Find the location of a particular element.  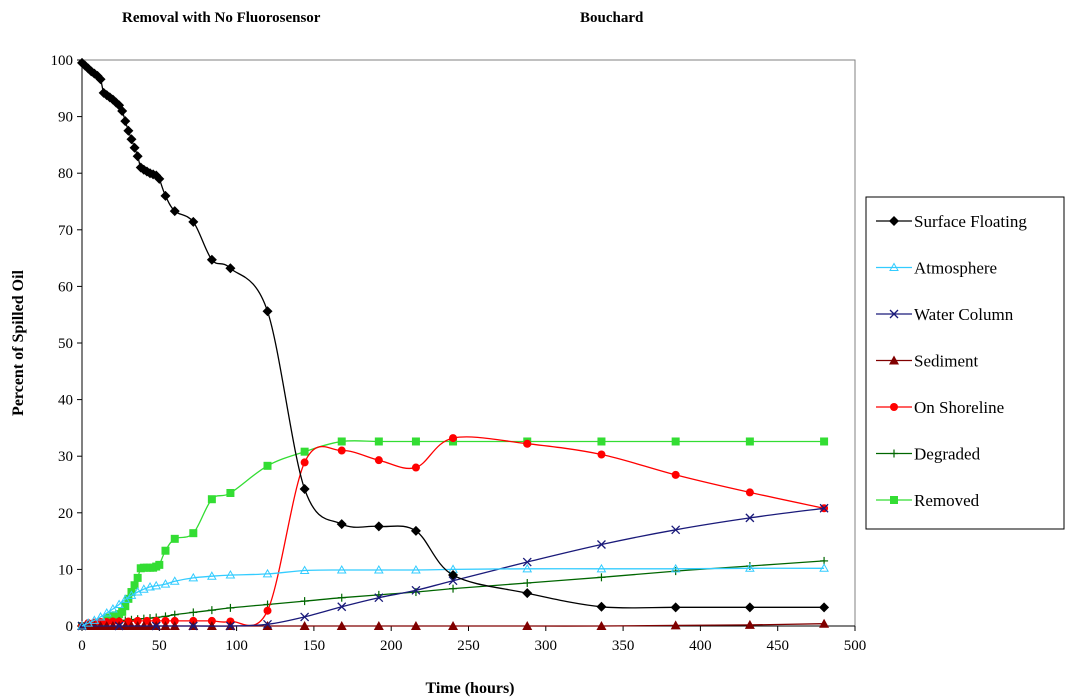

x-tick-label: 150 is located at coordinates (314, 646).